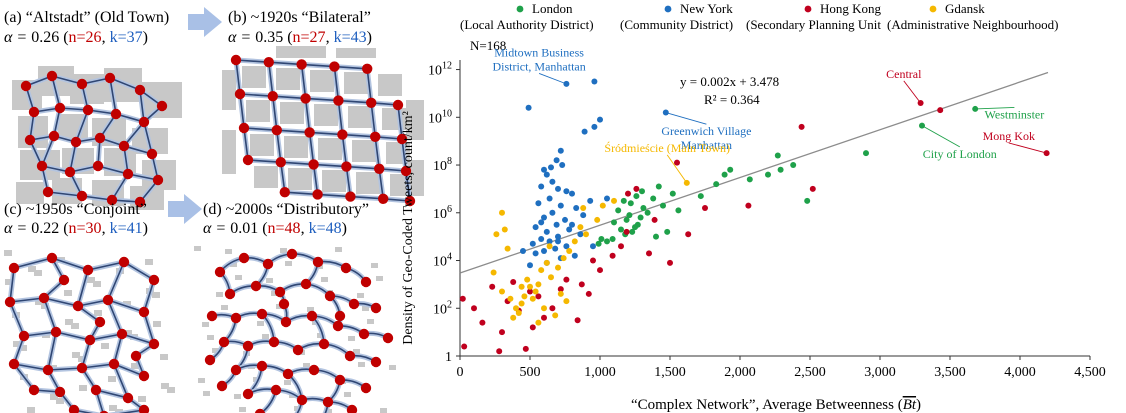 This screenshot has width=1126, height=413. Describe the element at coordinates (325, 228) in the screenshot. I see `panel-d-k: k=48` at that location.